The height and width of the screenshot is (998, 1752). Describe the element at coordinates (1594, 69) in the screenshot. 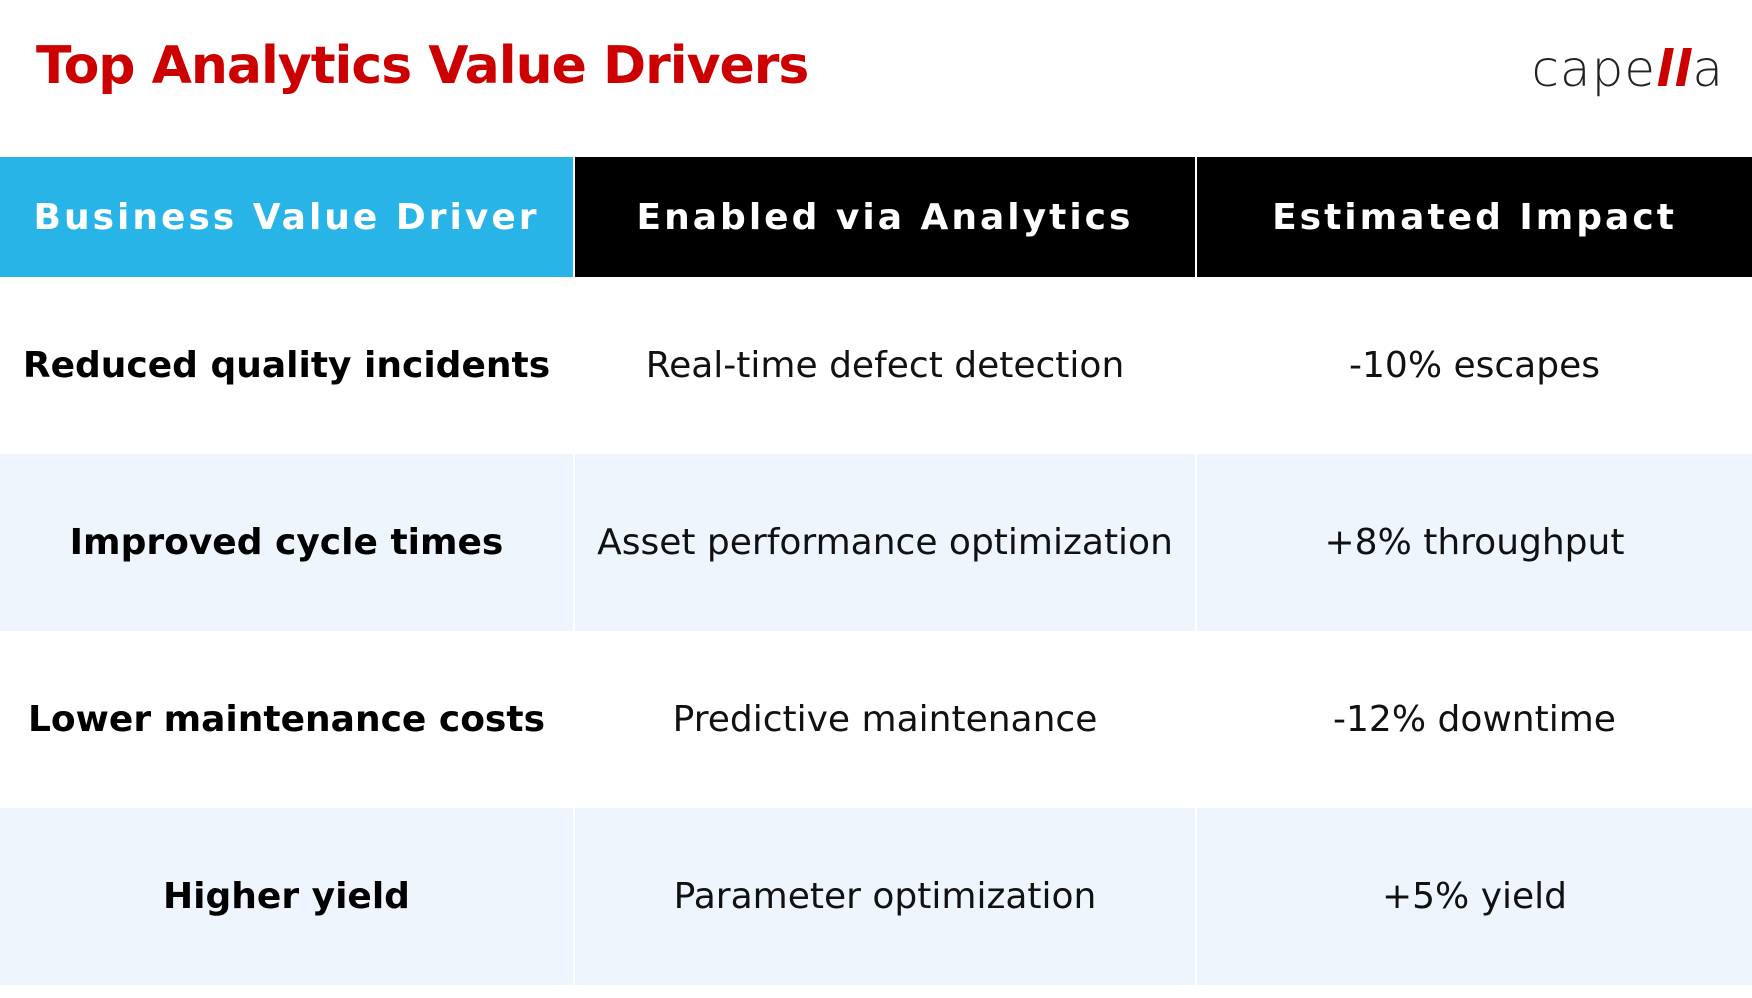

I see `logo-text-start: cape` at that location.